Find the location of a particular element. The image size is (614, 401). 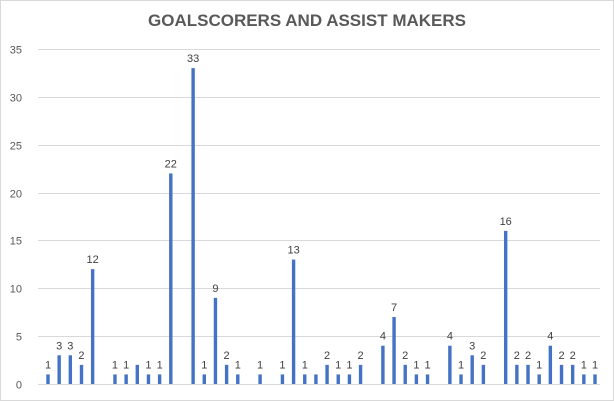

chart-title: GOALSCORERS AND ASSIST MAKERS is located at coordinates (307, 20).